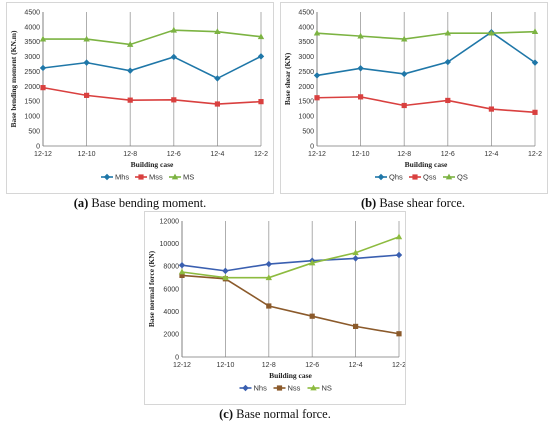 The width and height of the screenshot is (550, 424). Describe the element at coordinates (426, 105) in the screenshot. I see `series-line-Qss` at that location.